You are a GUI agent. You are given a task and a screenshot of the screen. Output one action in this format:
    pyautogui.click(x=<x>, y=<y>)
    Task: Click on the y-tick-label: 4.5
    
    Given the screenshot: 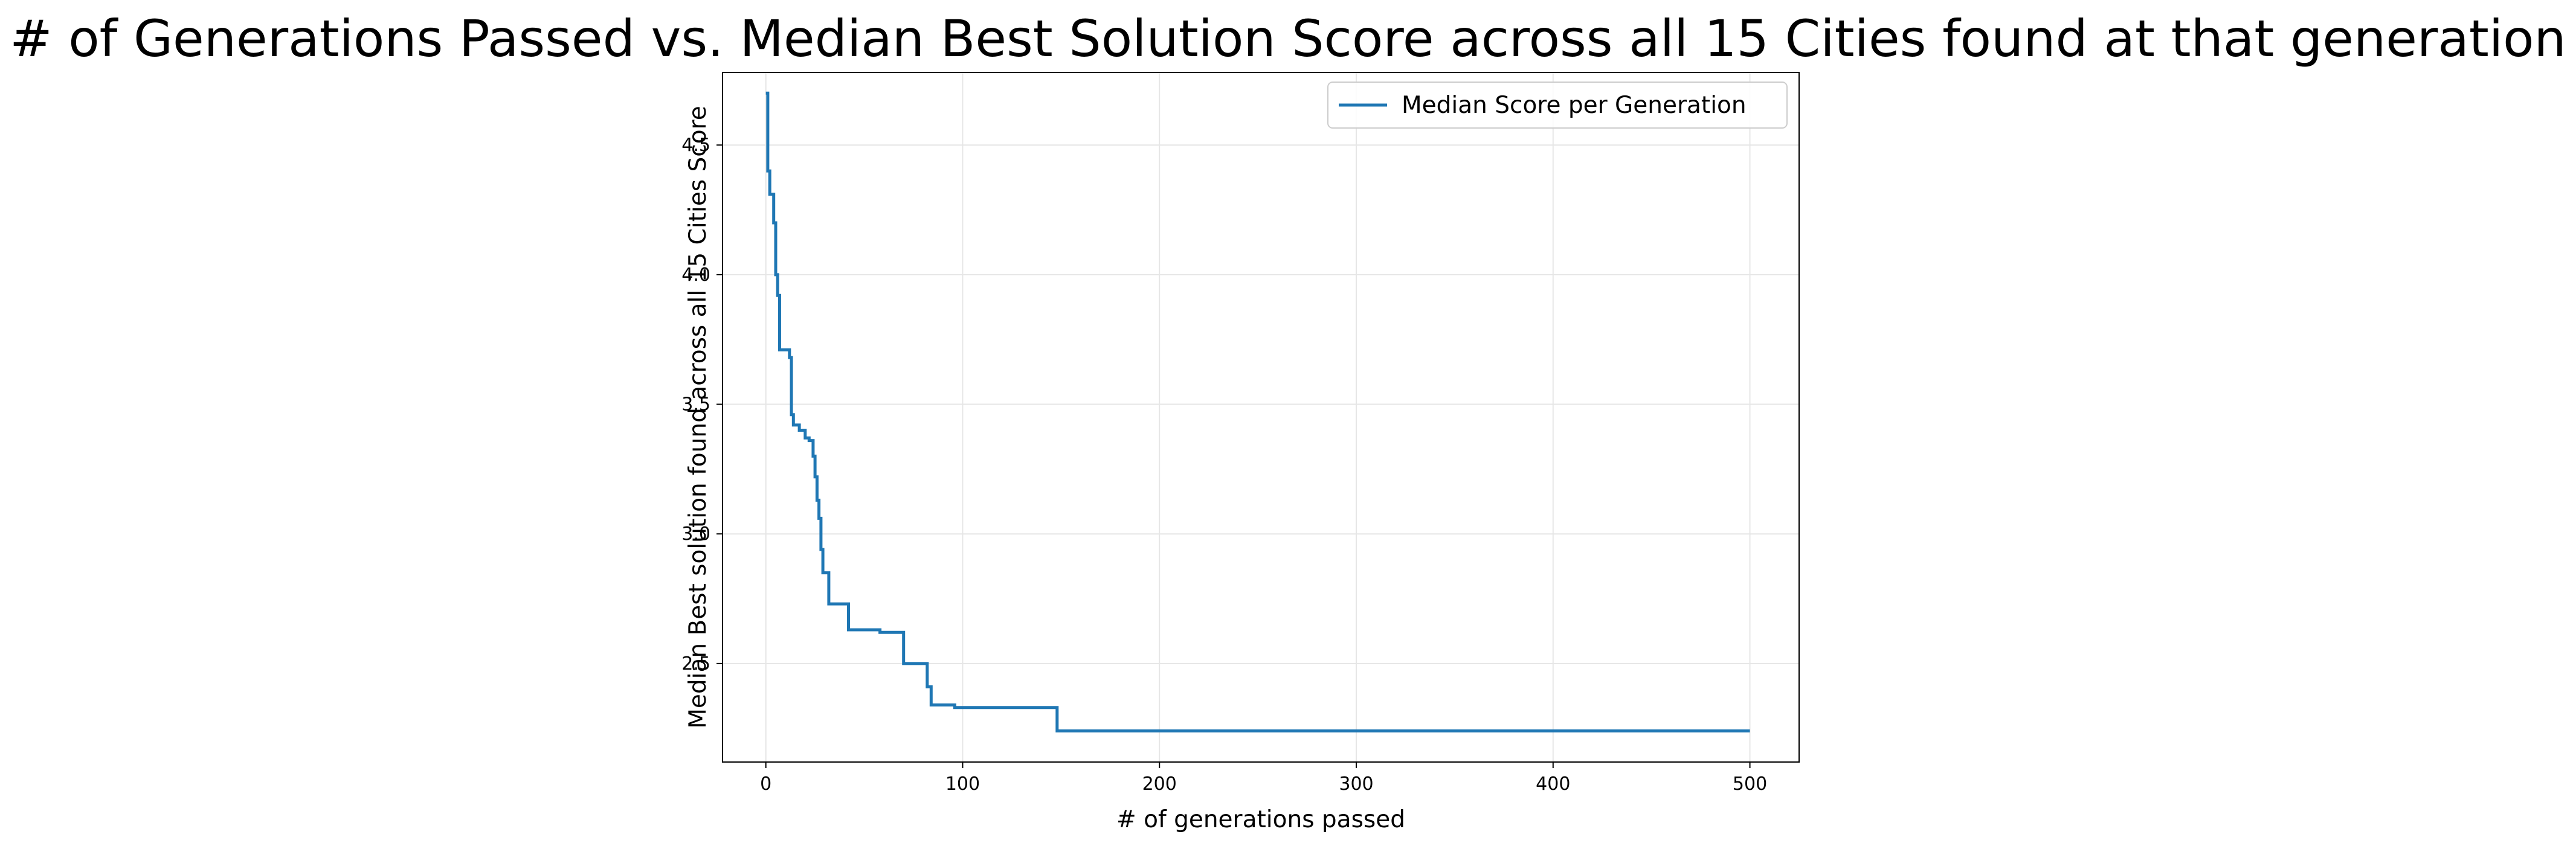 What is the action you would take?
    pyautogui.click(x=695, y=145)
    